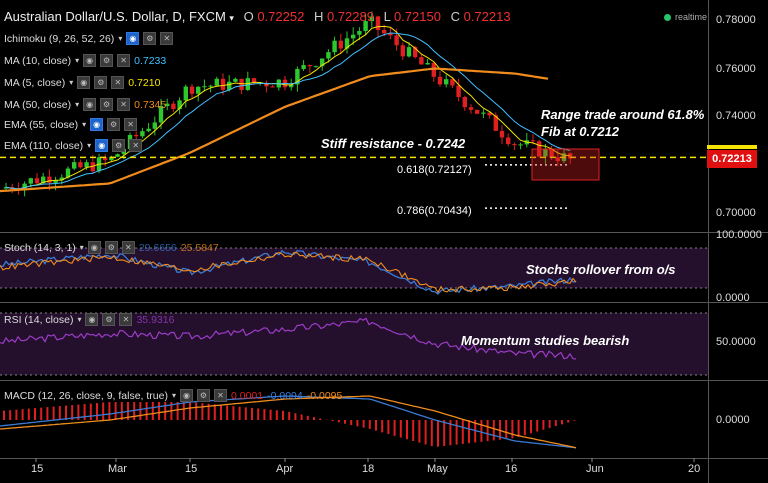 The image size is (768, 483). What do you see at coordinates (580, 131) in the screenshot?
I see `annotation-fib-at: Fib at 0.7212` at bounding box center [580, 131].